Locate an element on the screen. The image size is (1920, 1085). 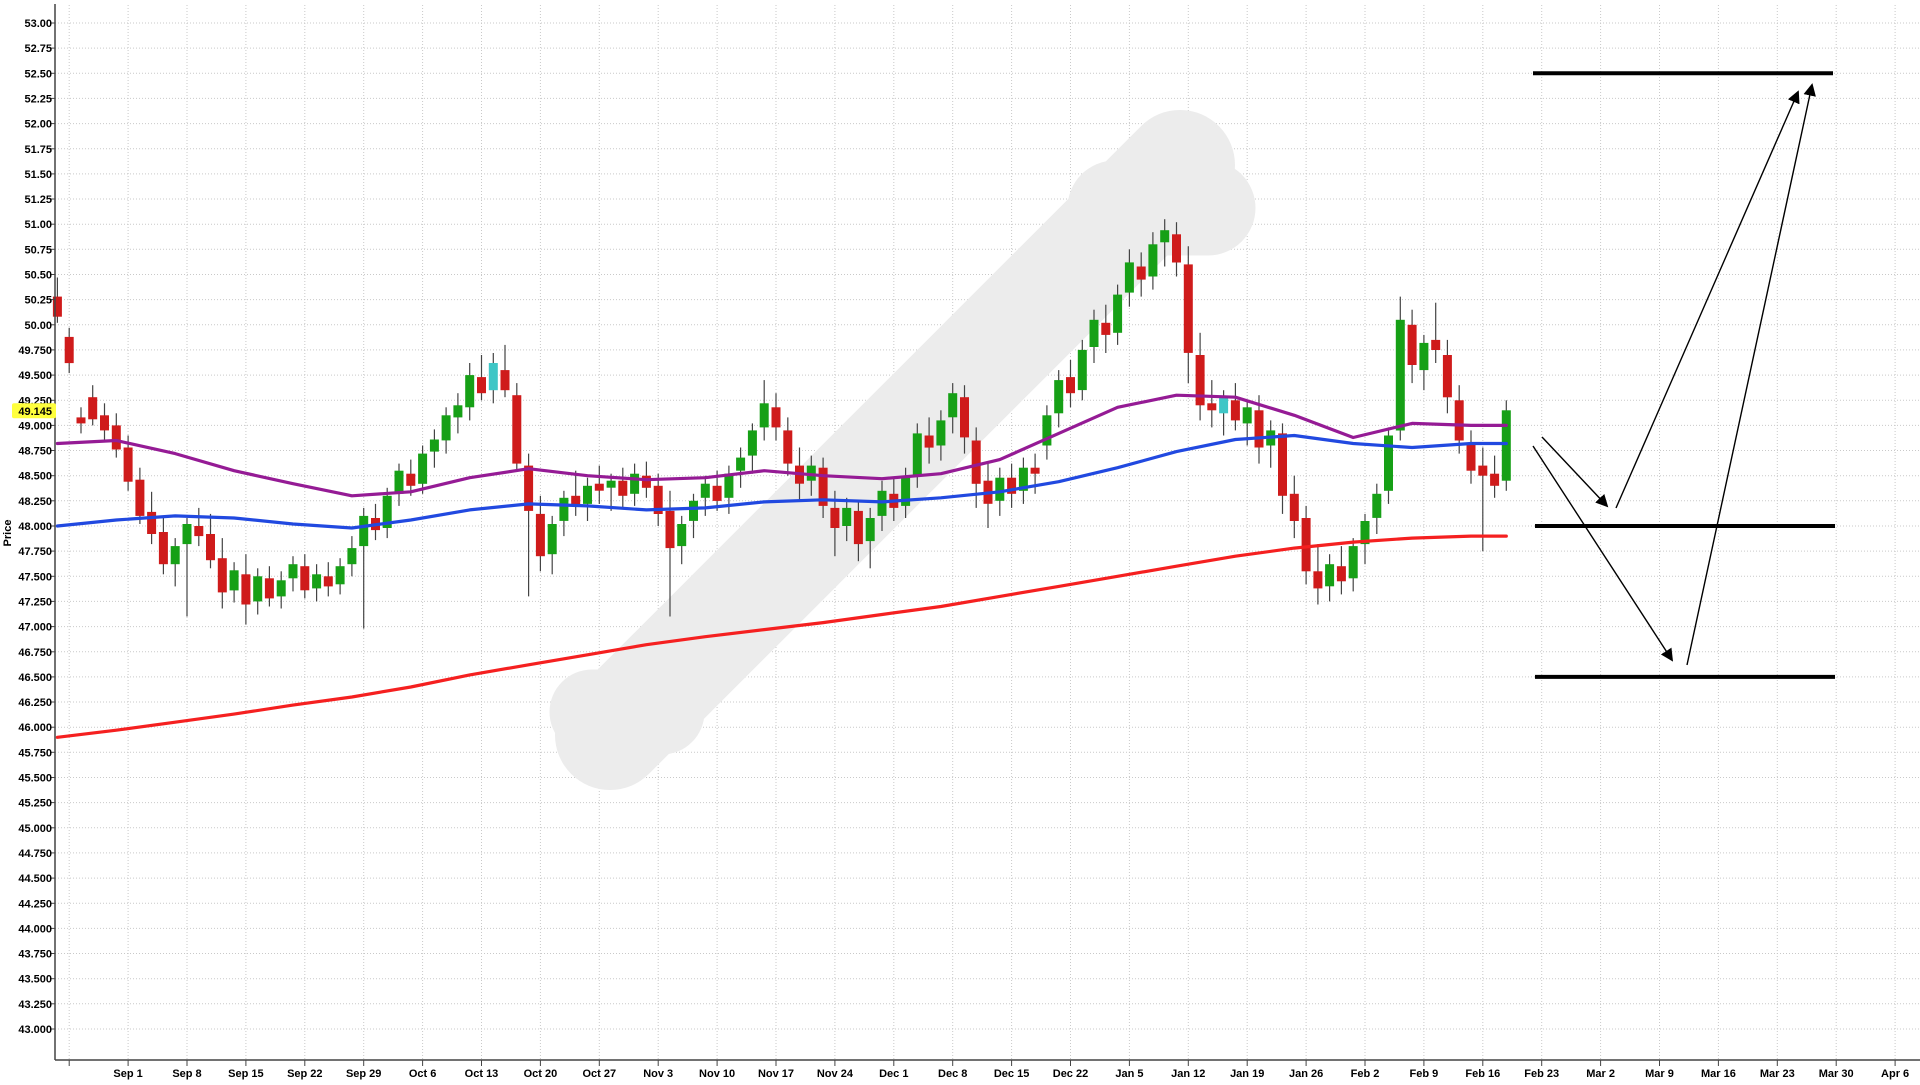
svg-text: 48.750 is located at coordinates (35, 452).